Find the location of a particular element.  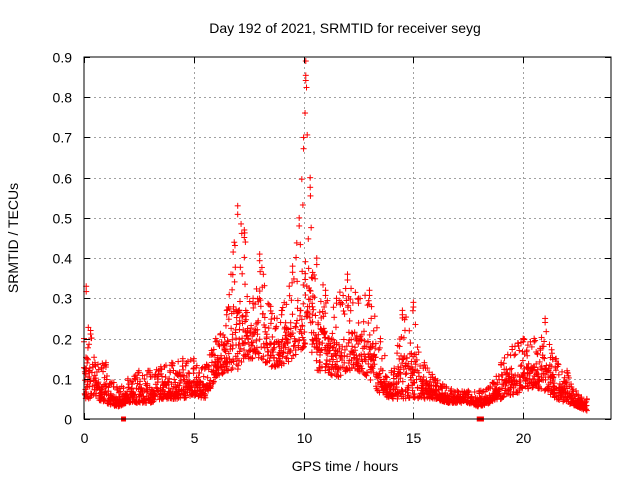

x-tick-label: 15 is located at coordinates (414, 438).